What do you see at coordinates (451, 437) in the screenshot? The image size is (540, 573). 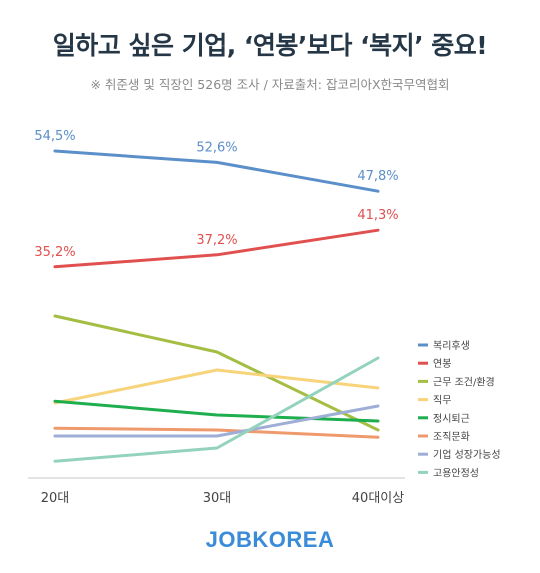 I see `legend-label: 조직문화` at bounding box center [451, 437].